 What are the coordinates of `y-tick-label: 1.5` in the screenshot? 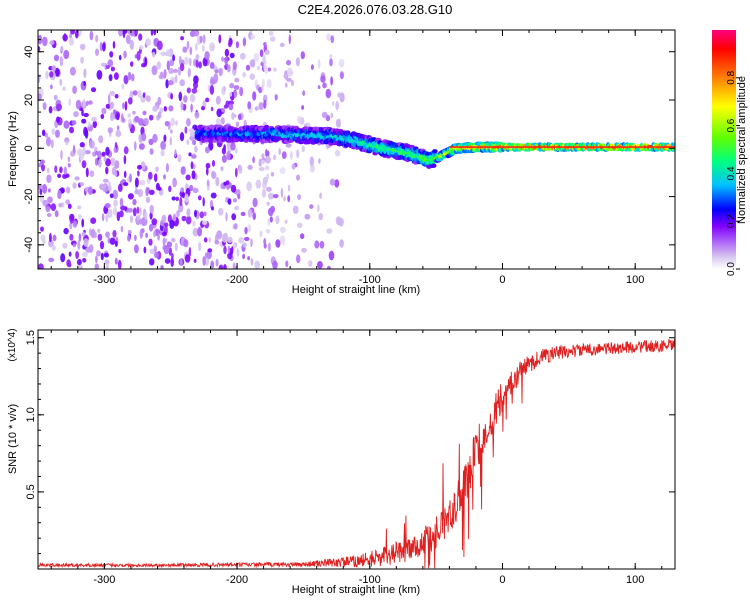 It's located at (31, 337).